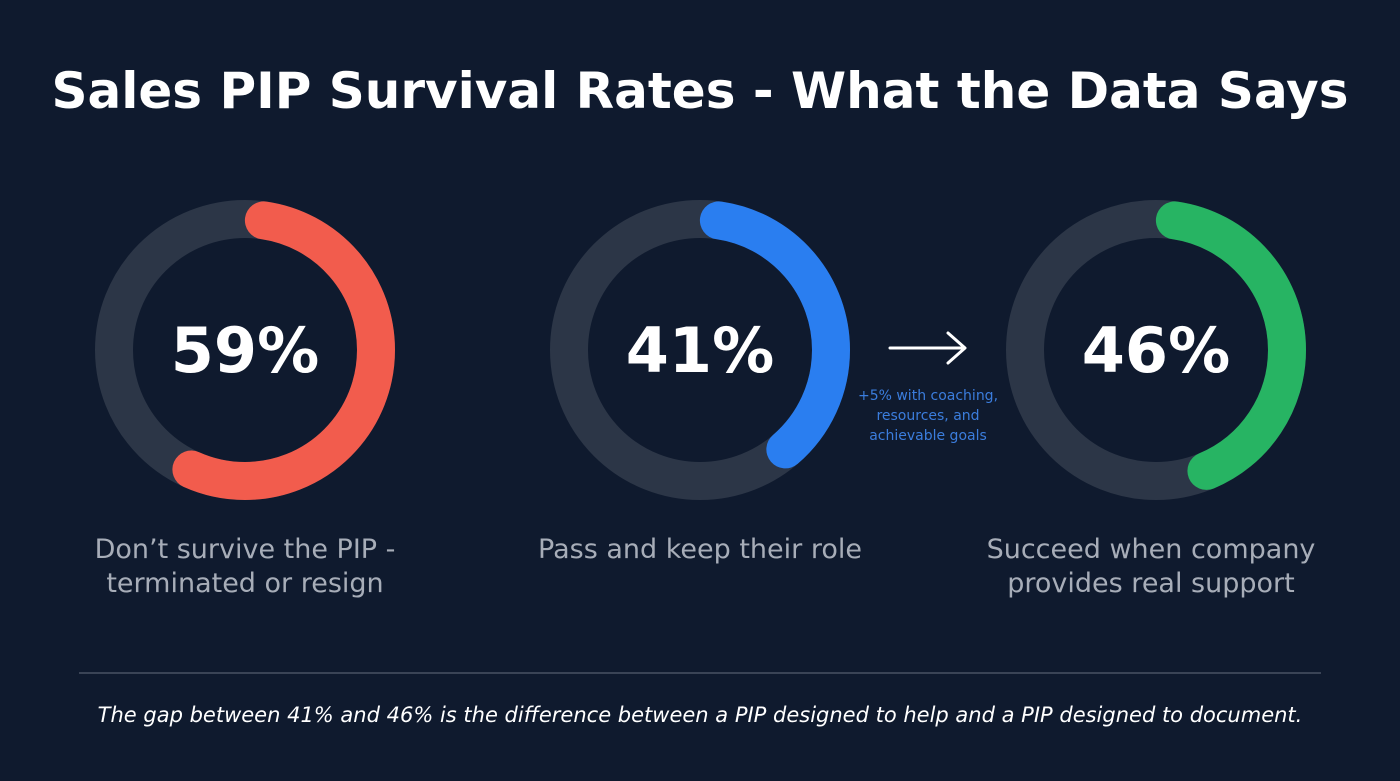 The width and height of the screenshot is (1400, 781). What do you see at coordinates (1151, 583) in the screenshot?
I see `caption-line: provides real support` at bounding box center [1151, 583].